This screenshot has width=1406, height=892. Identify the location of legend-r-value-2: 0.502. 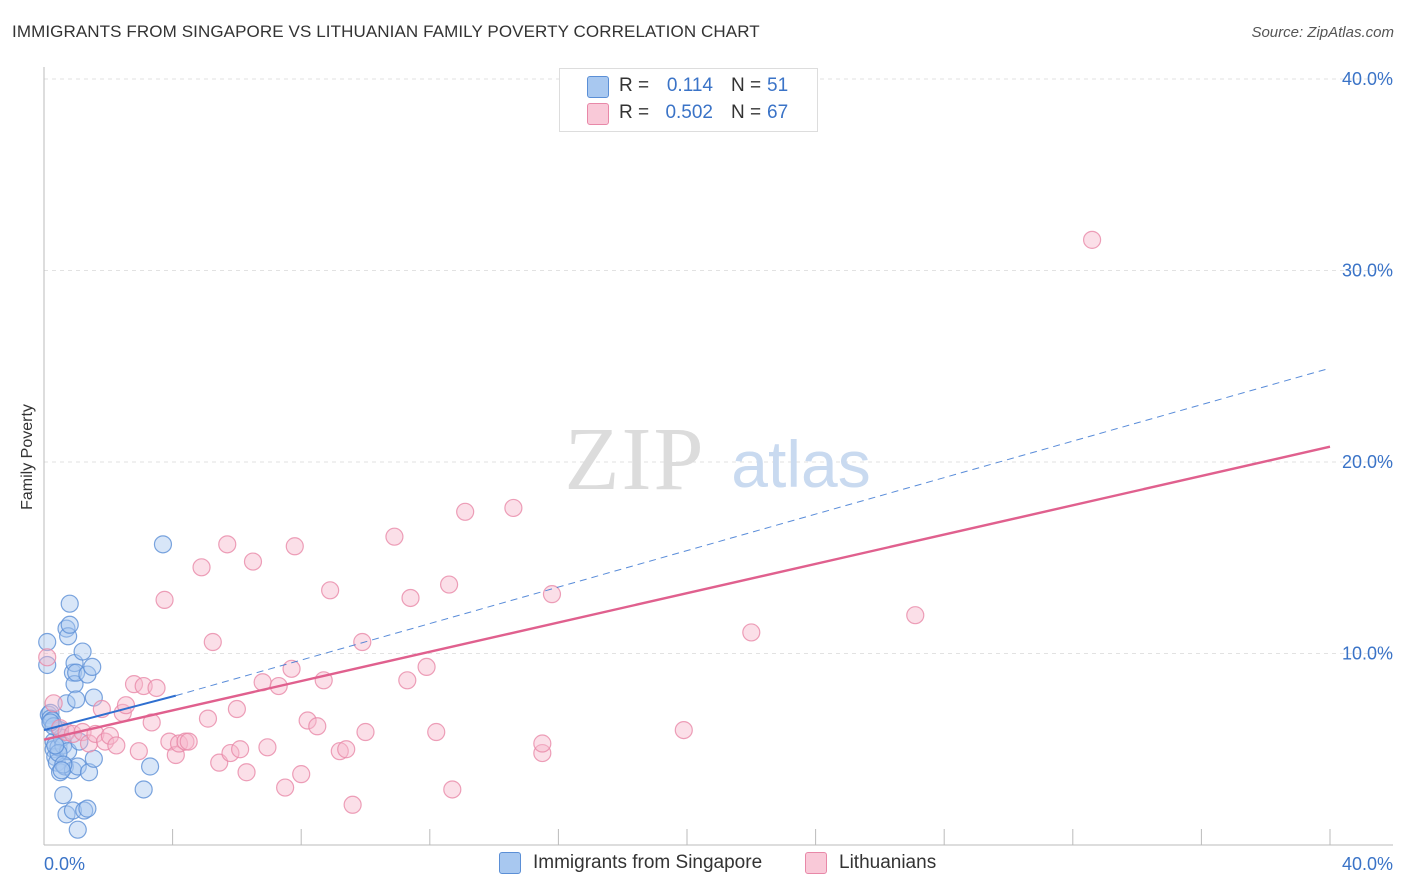
(689, 112).